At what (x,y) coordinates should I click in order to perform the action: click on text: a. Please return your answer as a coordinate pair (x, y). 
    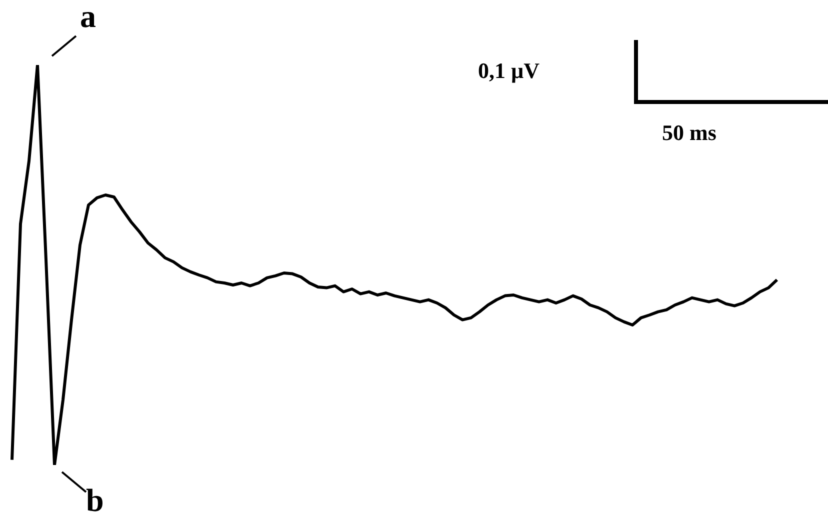
    Looking at the image, I should click on (88, 17).